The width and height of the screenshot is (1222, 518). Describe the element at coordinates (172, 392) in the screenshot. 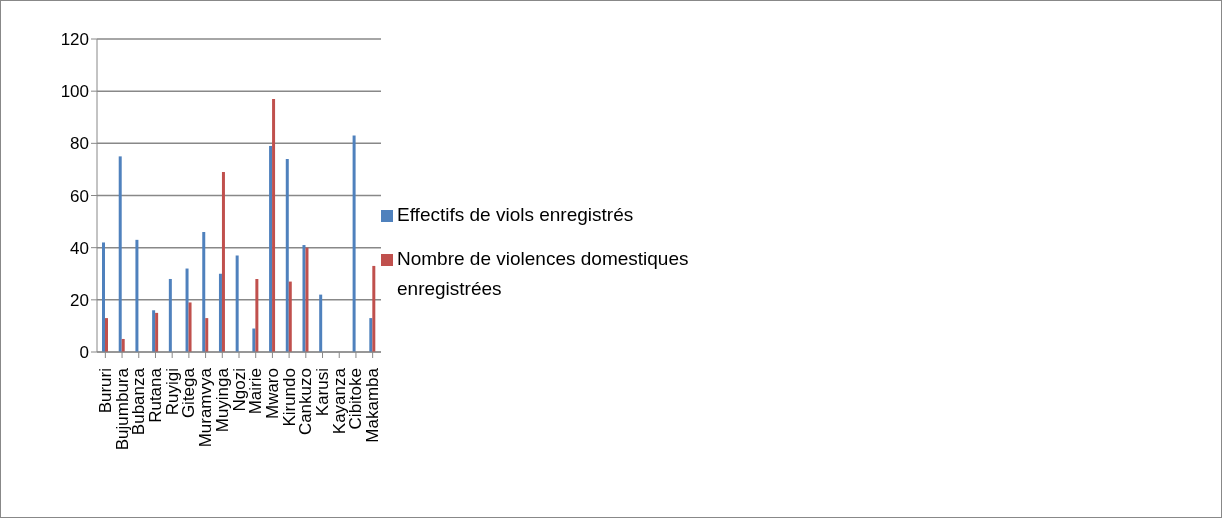

I see `x-tick-label: Ruyigi` at that location.